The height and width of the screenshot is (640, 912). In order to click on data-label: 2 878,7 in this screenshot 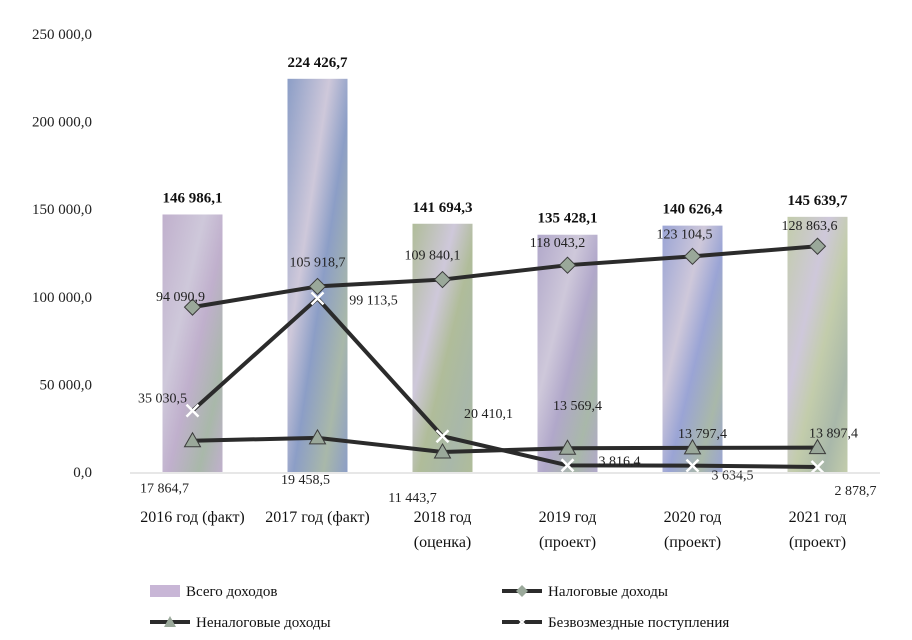, I will do `click(856, 491)`.